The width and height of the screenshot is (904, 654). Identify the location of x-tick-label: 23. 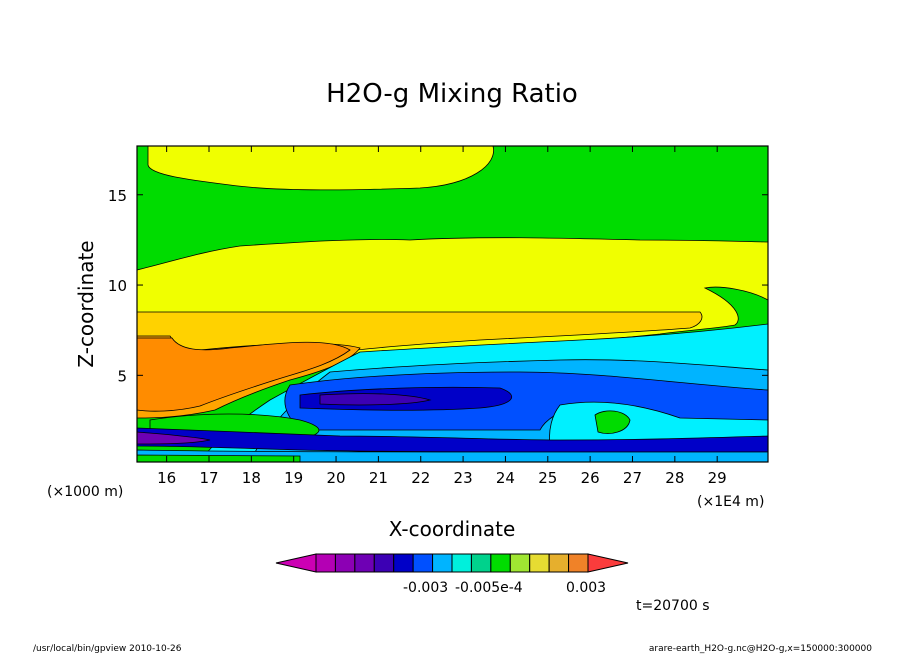
(463, 478).